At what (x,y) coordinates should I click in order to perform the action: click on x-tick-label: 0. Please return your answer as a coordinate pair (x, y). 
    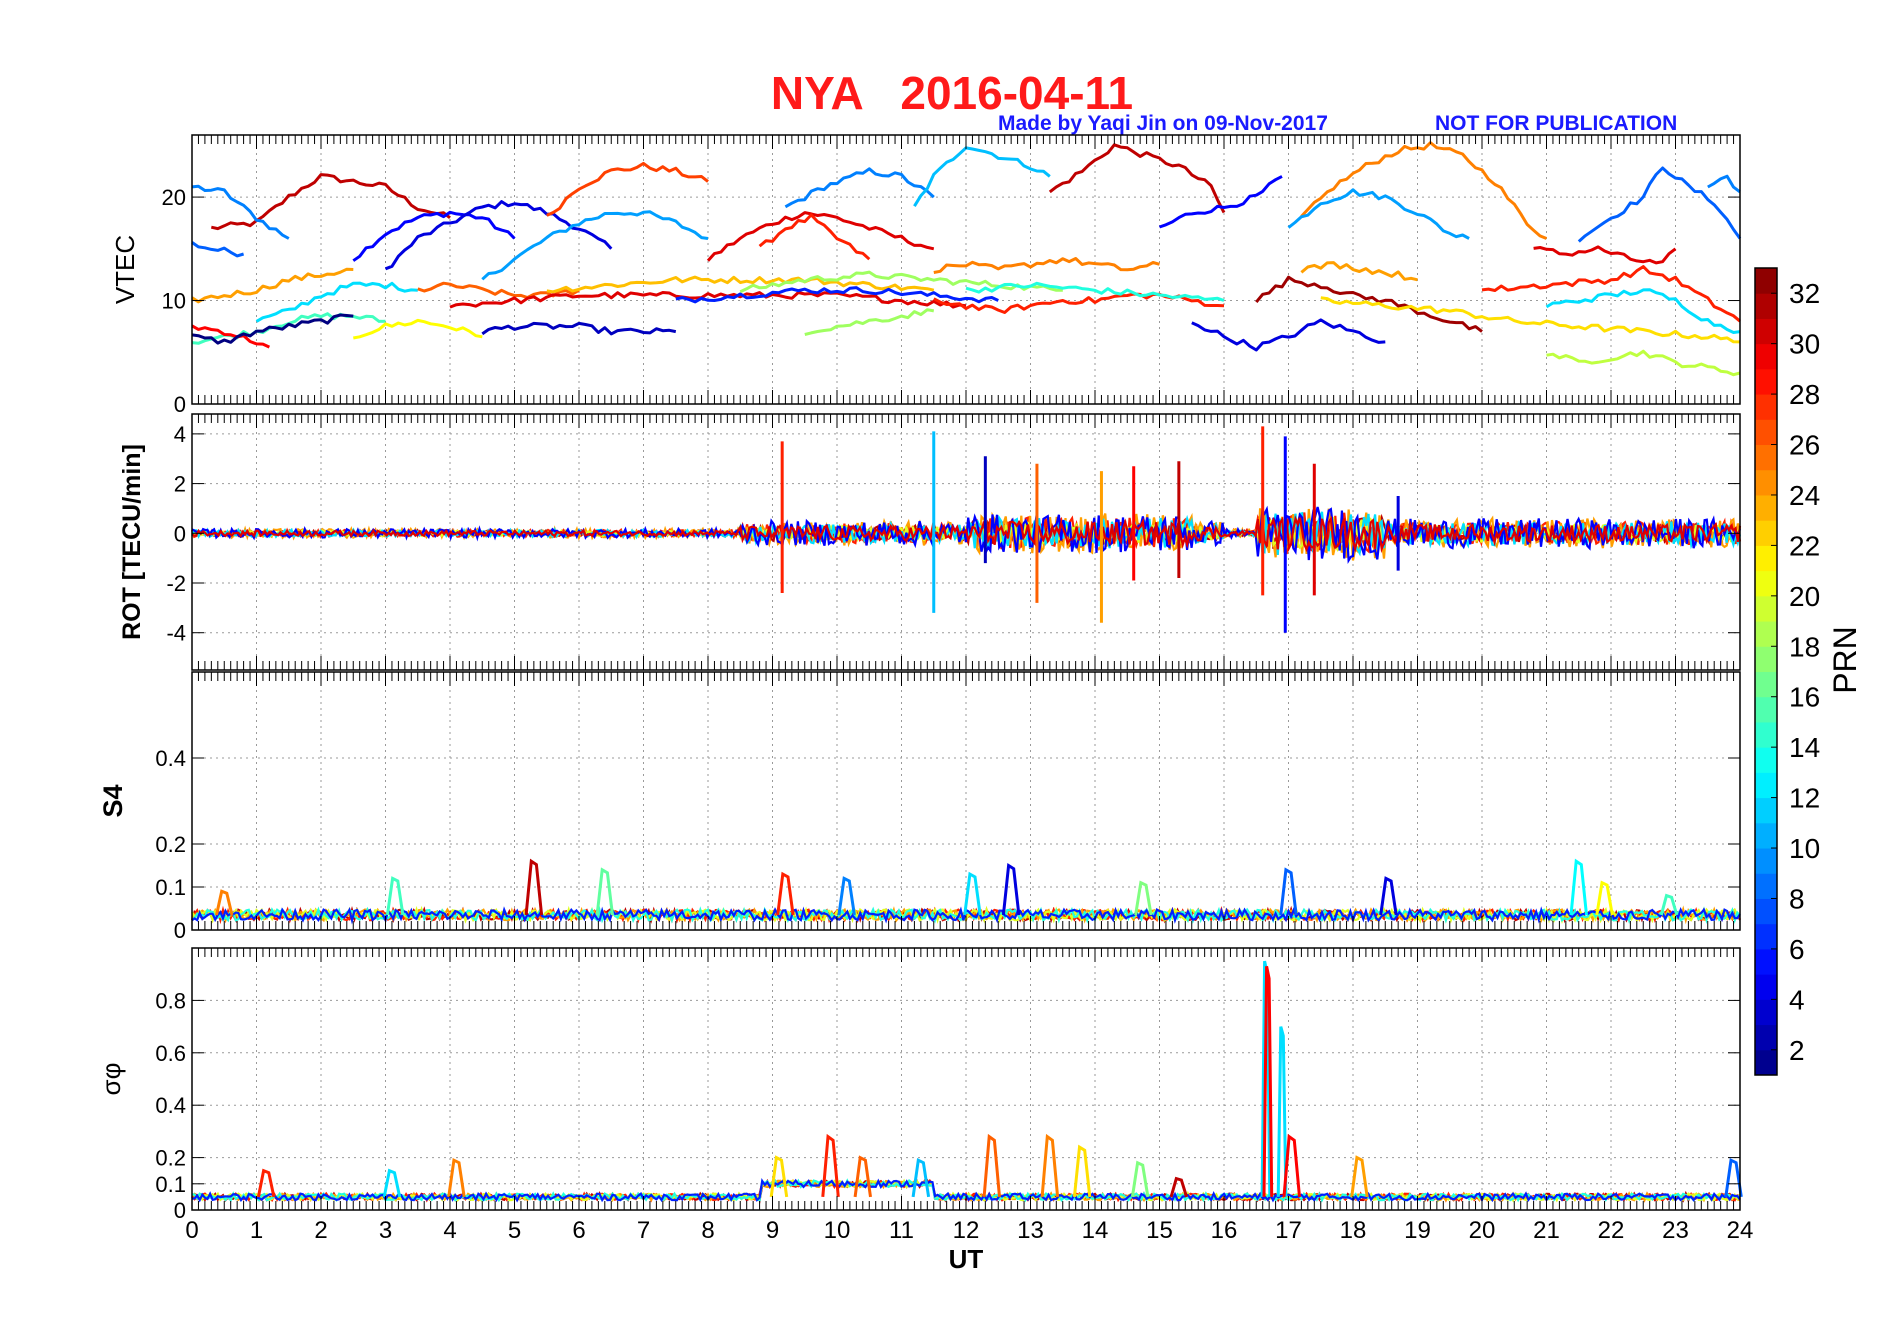
    Looking at the image, I should click on (191, 1230).